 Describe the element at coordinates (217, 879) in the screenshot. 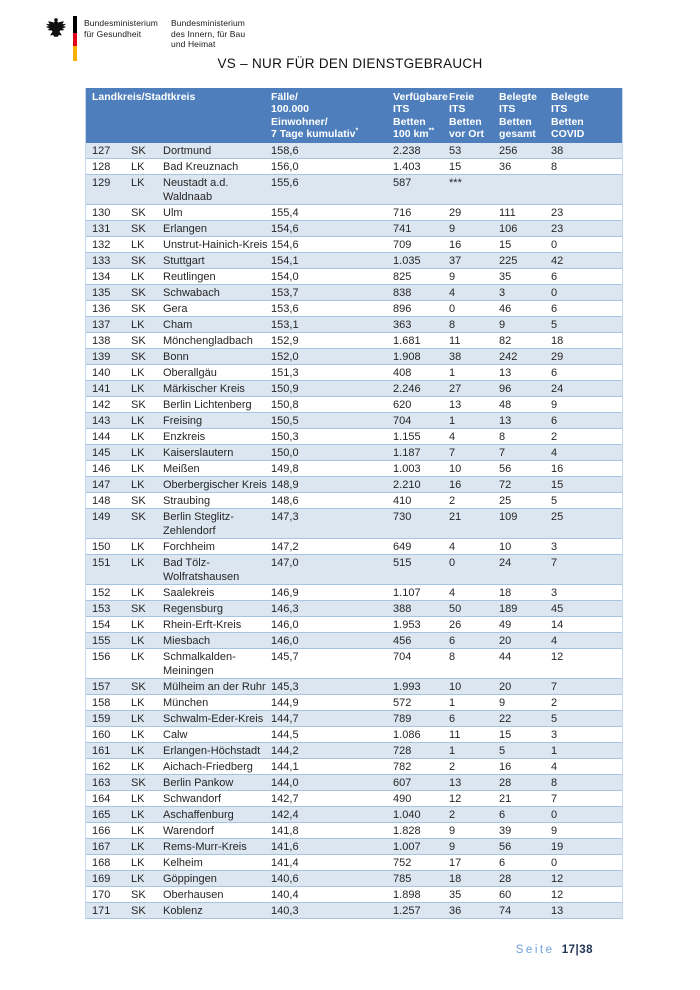

I see `cell-name: Göppingen` at that location.